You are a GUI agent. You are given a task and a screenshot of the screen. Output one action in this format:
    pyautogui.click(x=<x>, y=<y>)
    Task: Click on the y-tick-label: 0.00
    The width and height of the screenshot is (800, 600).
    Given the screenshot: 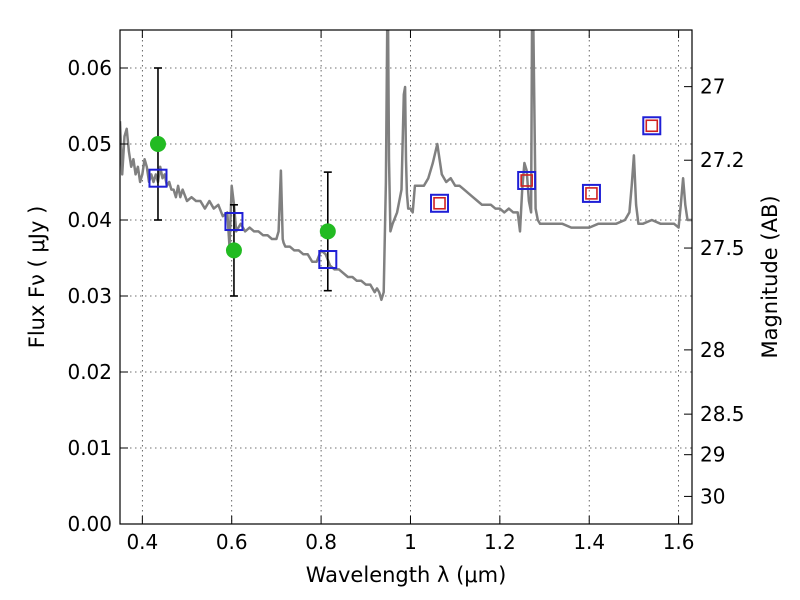 What is the action you would take?
    pyautogui.click(x=89, y=524)
    